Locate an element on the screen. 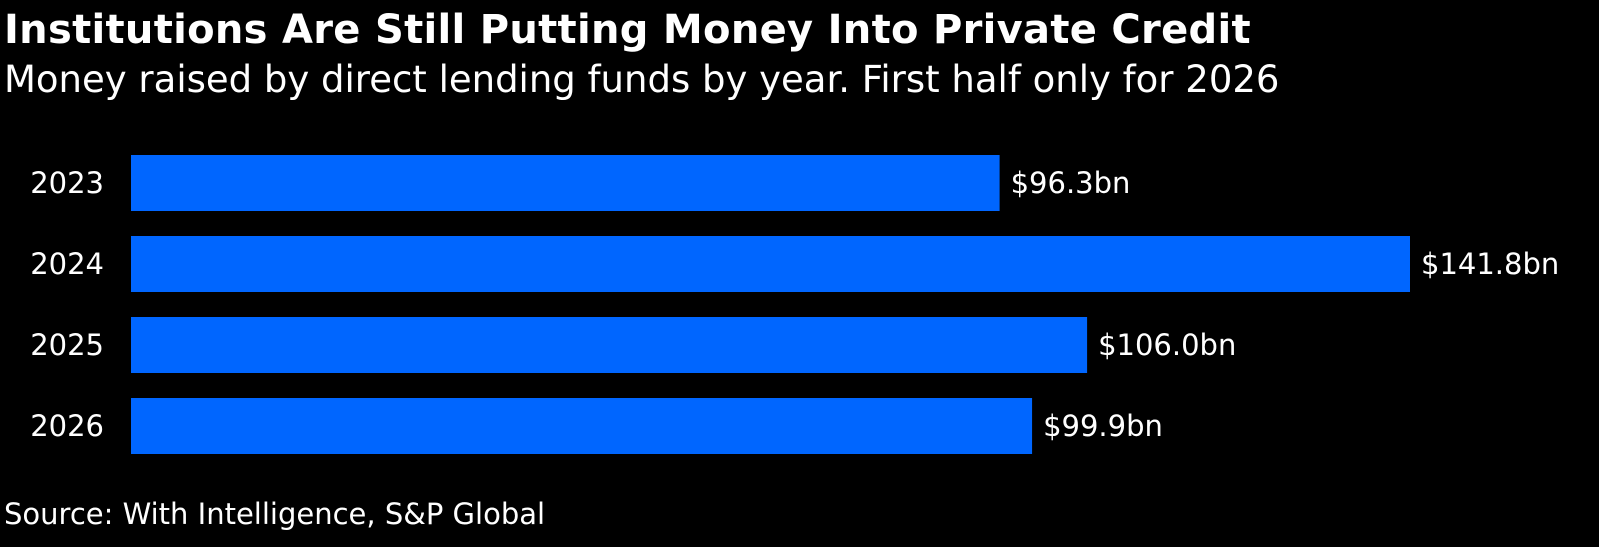  y-tick-label-2023: 2023 is located at coordinates (67, 183).